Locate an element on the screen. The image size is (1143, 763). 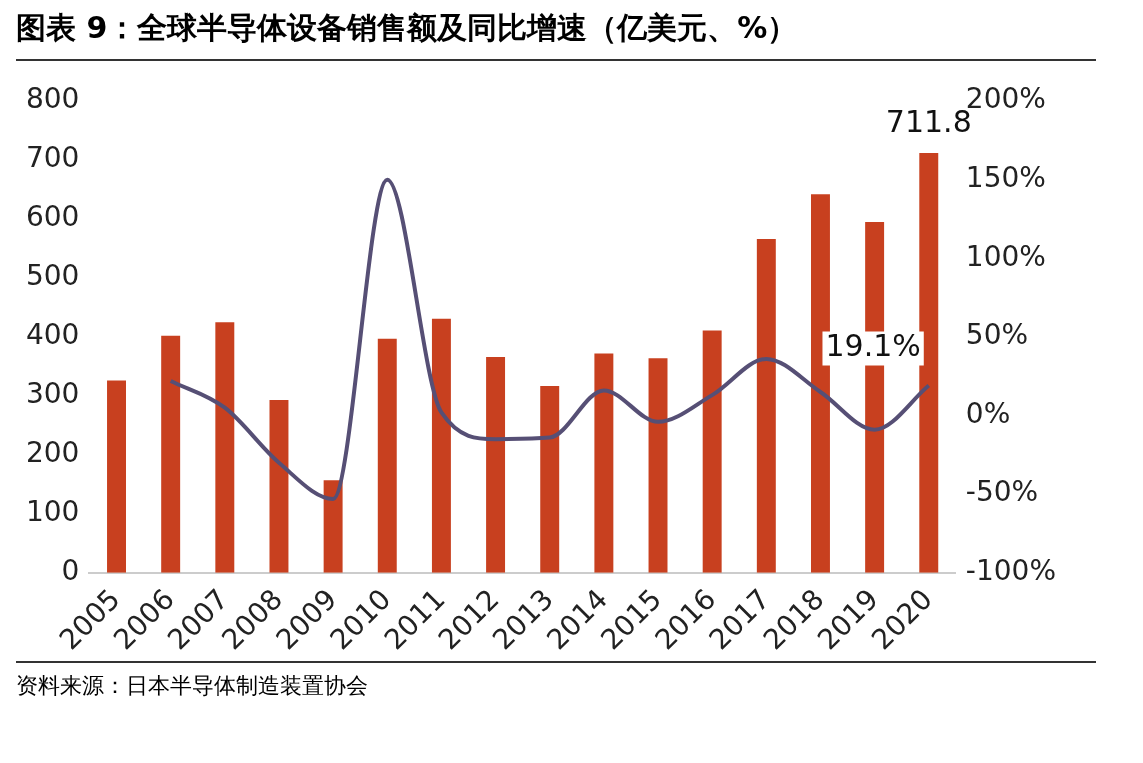
chart-title: 图表 9：全球半导体设备销售额及同比增速（亿美元、%） is located at coordinates (556, 34).